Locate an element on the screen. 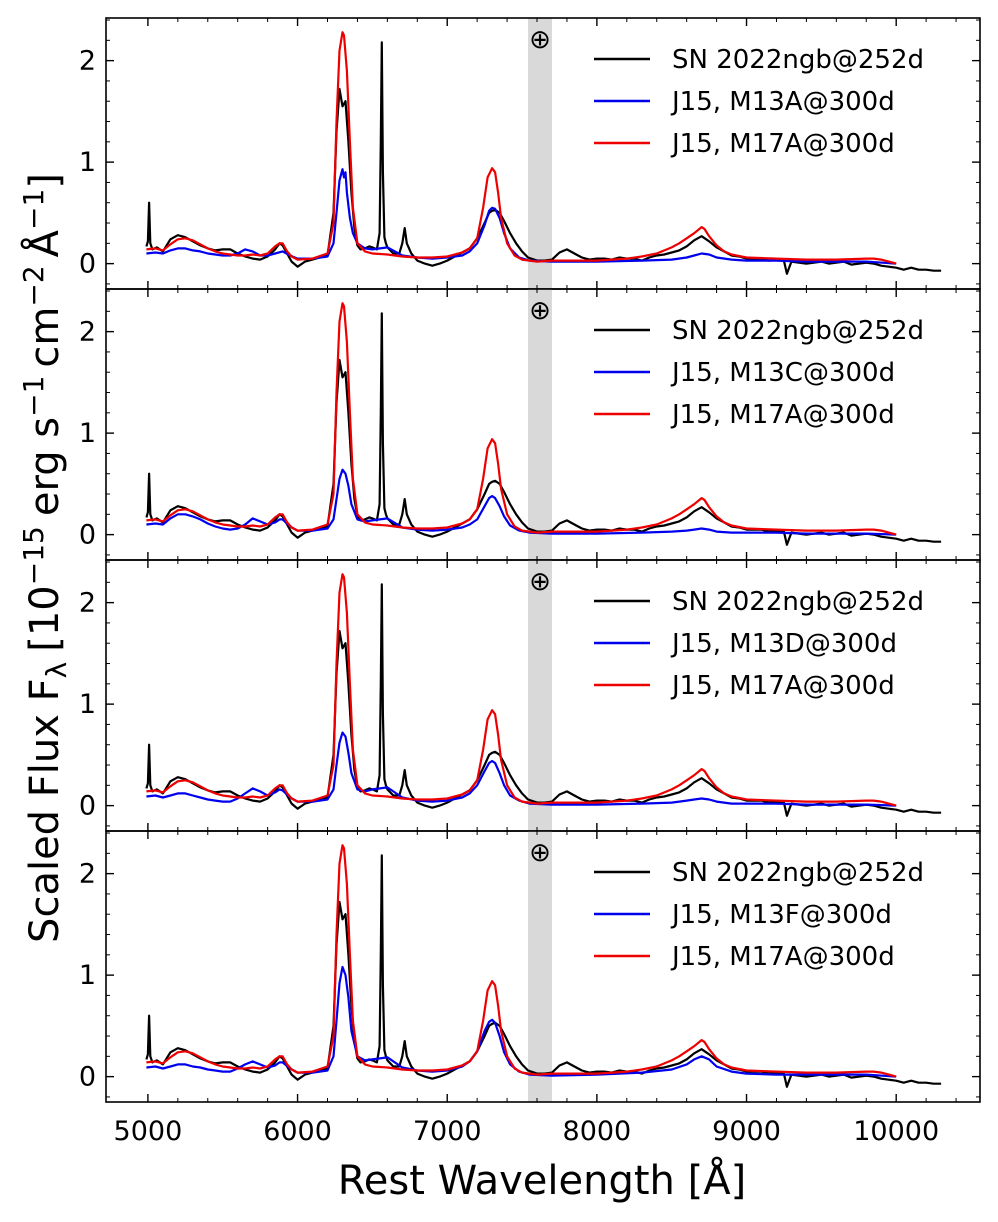 This screenshot has height=1222, width=998. y-axis-label: Scaled Flux Fλ[10−15erg s−1cm−2Å−1] is located at coordinates (45, 558).